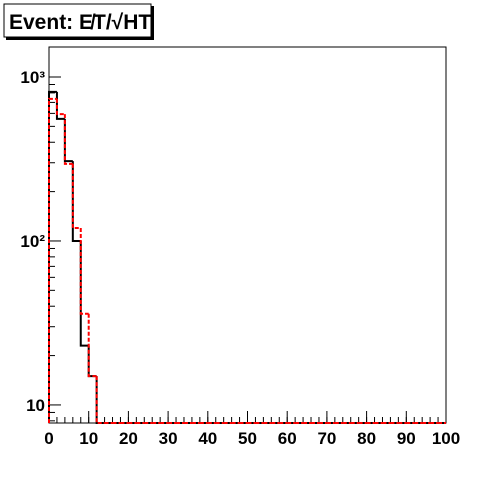 The width and height of the screenshot is (496, 477). What do you see at coordinates (207, 438) in the screenshot?
I see `x-tick-label: 40` at bounding box center [207, 438].